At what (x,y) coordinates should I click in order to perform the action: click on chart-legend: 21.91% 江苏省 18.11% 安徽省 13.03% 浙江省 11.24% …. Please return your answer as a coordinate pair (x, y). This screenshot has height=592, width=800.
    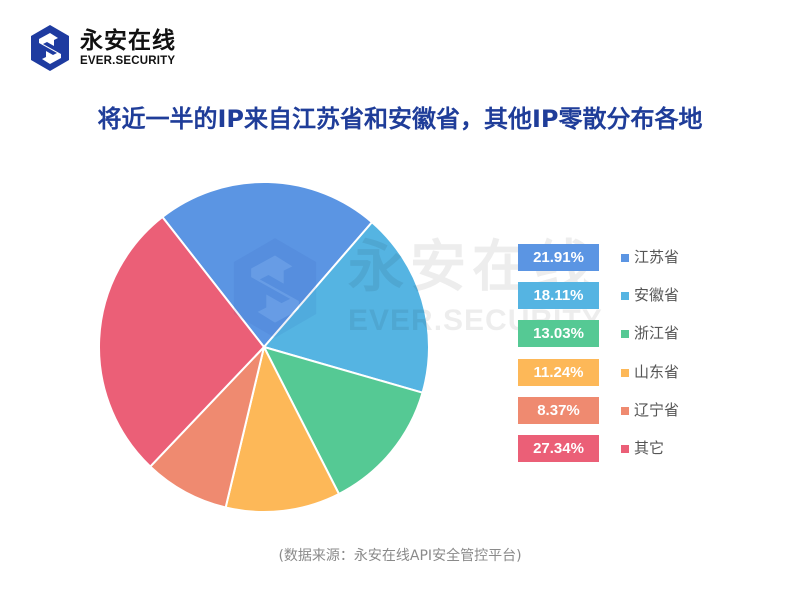
    Looking at the image, I should click on (618, 358).